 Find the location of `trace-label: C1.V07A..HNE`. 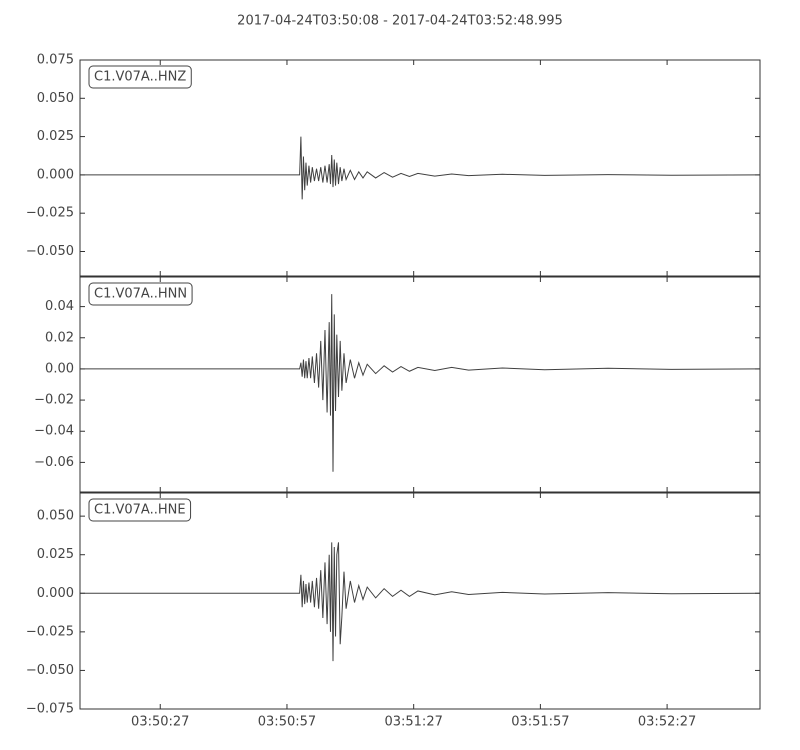

trace-label: C1.V07A..HNE is located at coordinates (140, 510).